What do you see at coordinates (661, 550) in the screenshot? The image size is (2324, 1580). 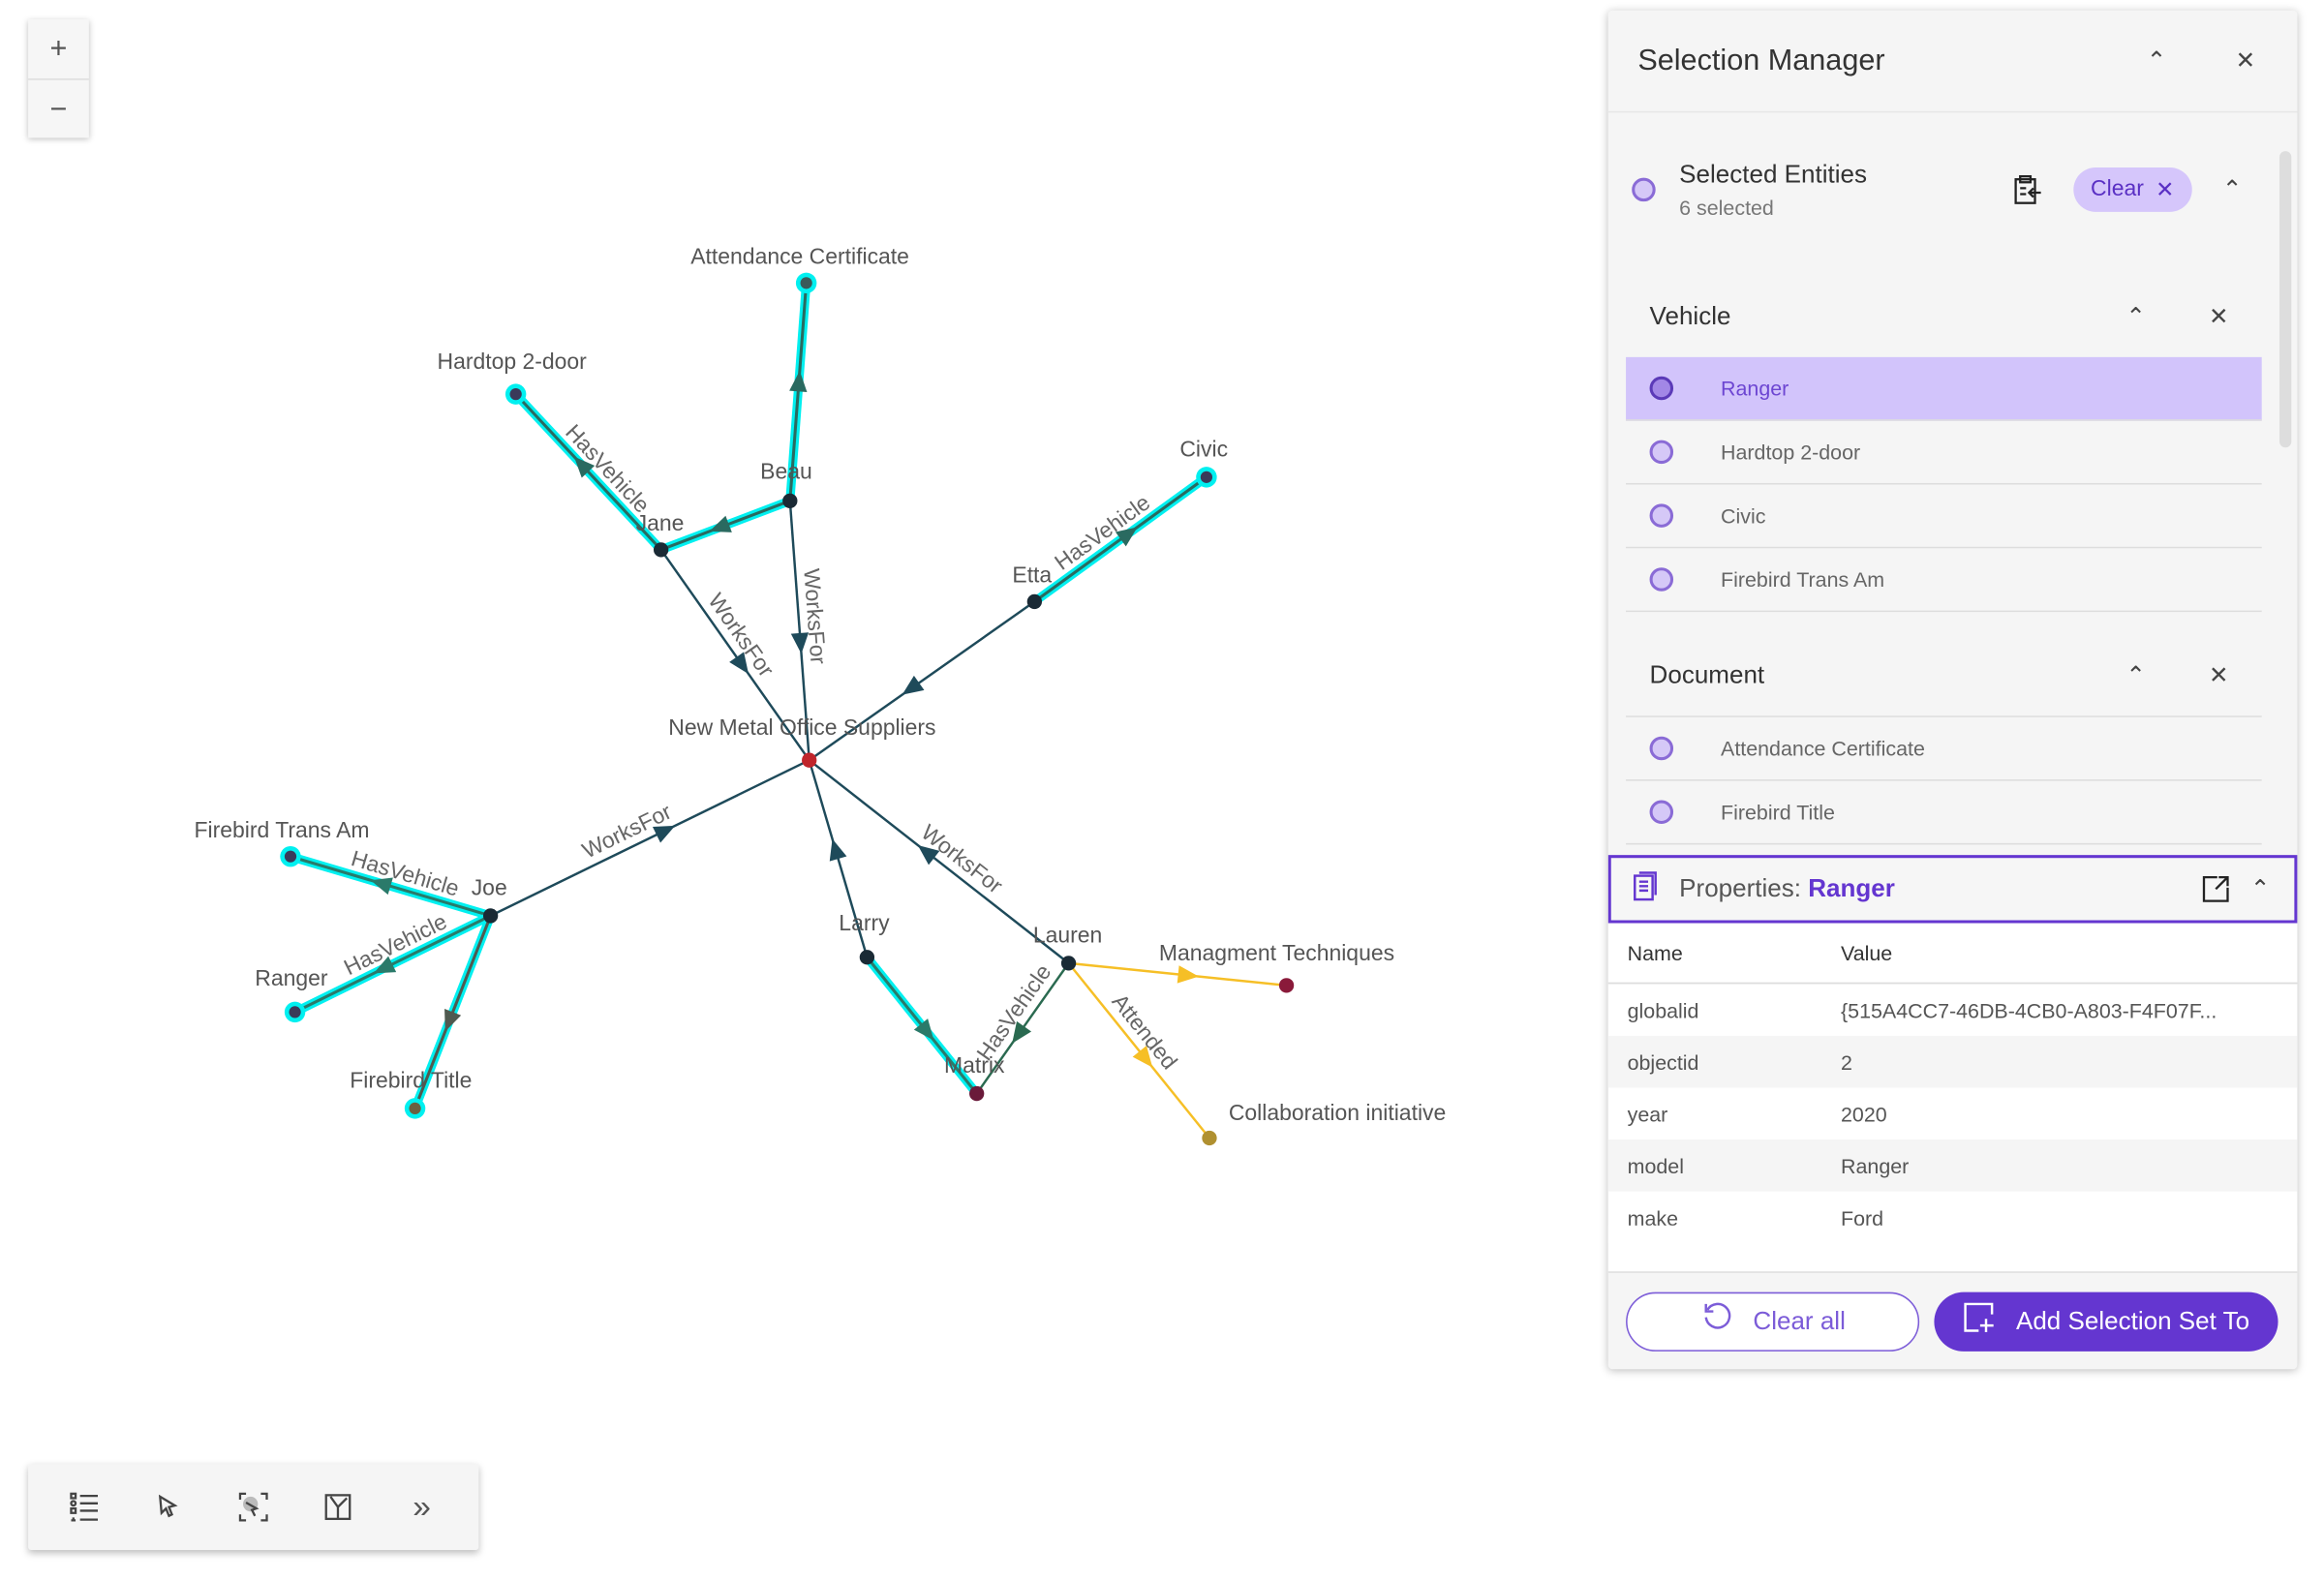 I see `node-jane` at bounding box center [661, 550].